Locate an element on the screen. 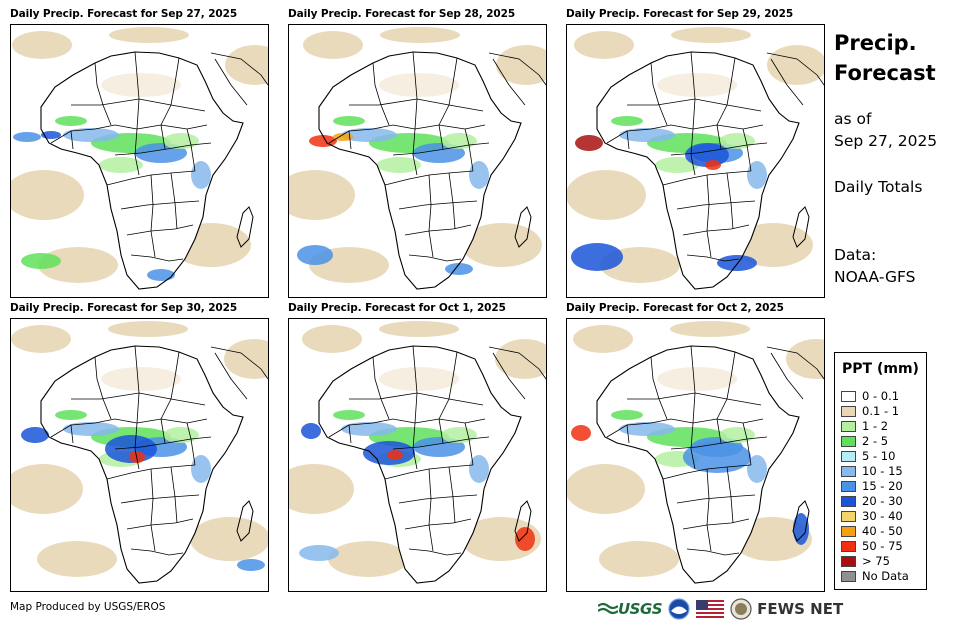 Image resolution: width=970 pixels, height=624 pixels. panel-title: Daily Precip. Forecast for Oct 2, 2025 is located at coordinates (675, 308).